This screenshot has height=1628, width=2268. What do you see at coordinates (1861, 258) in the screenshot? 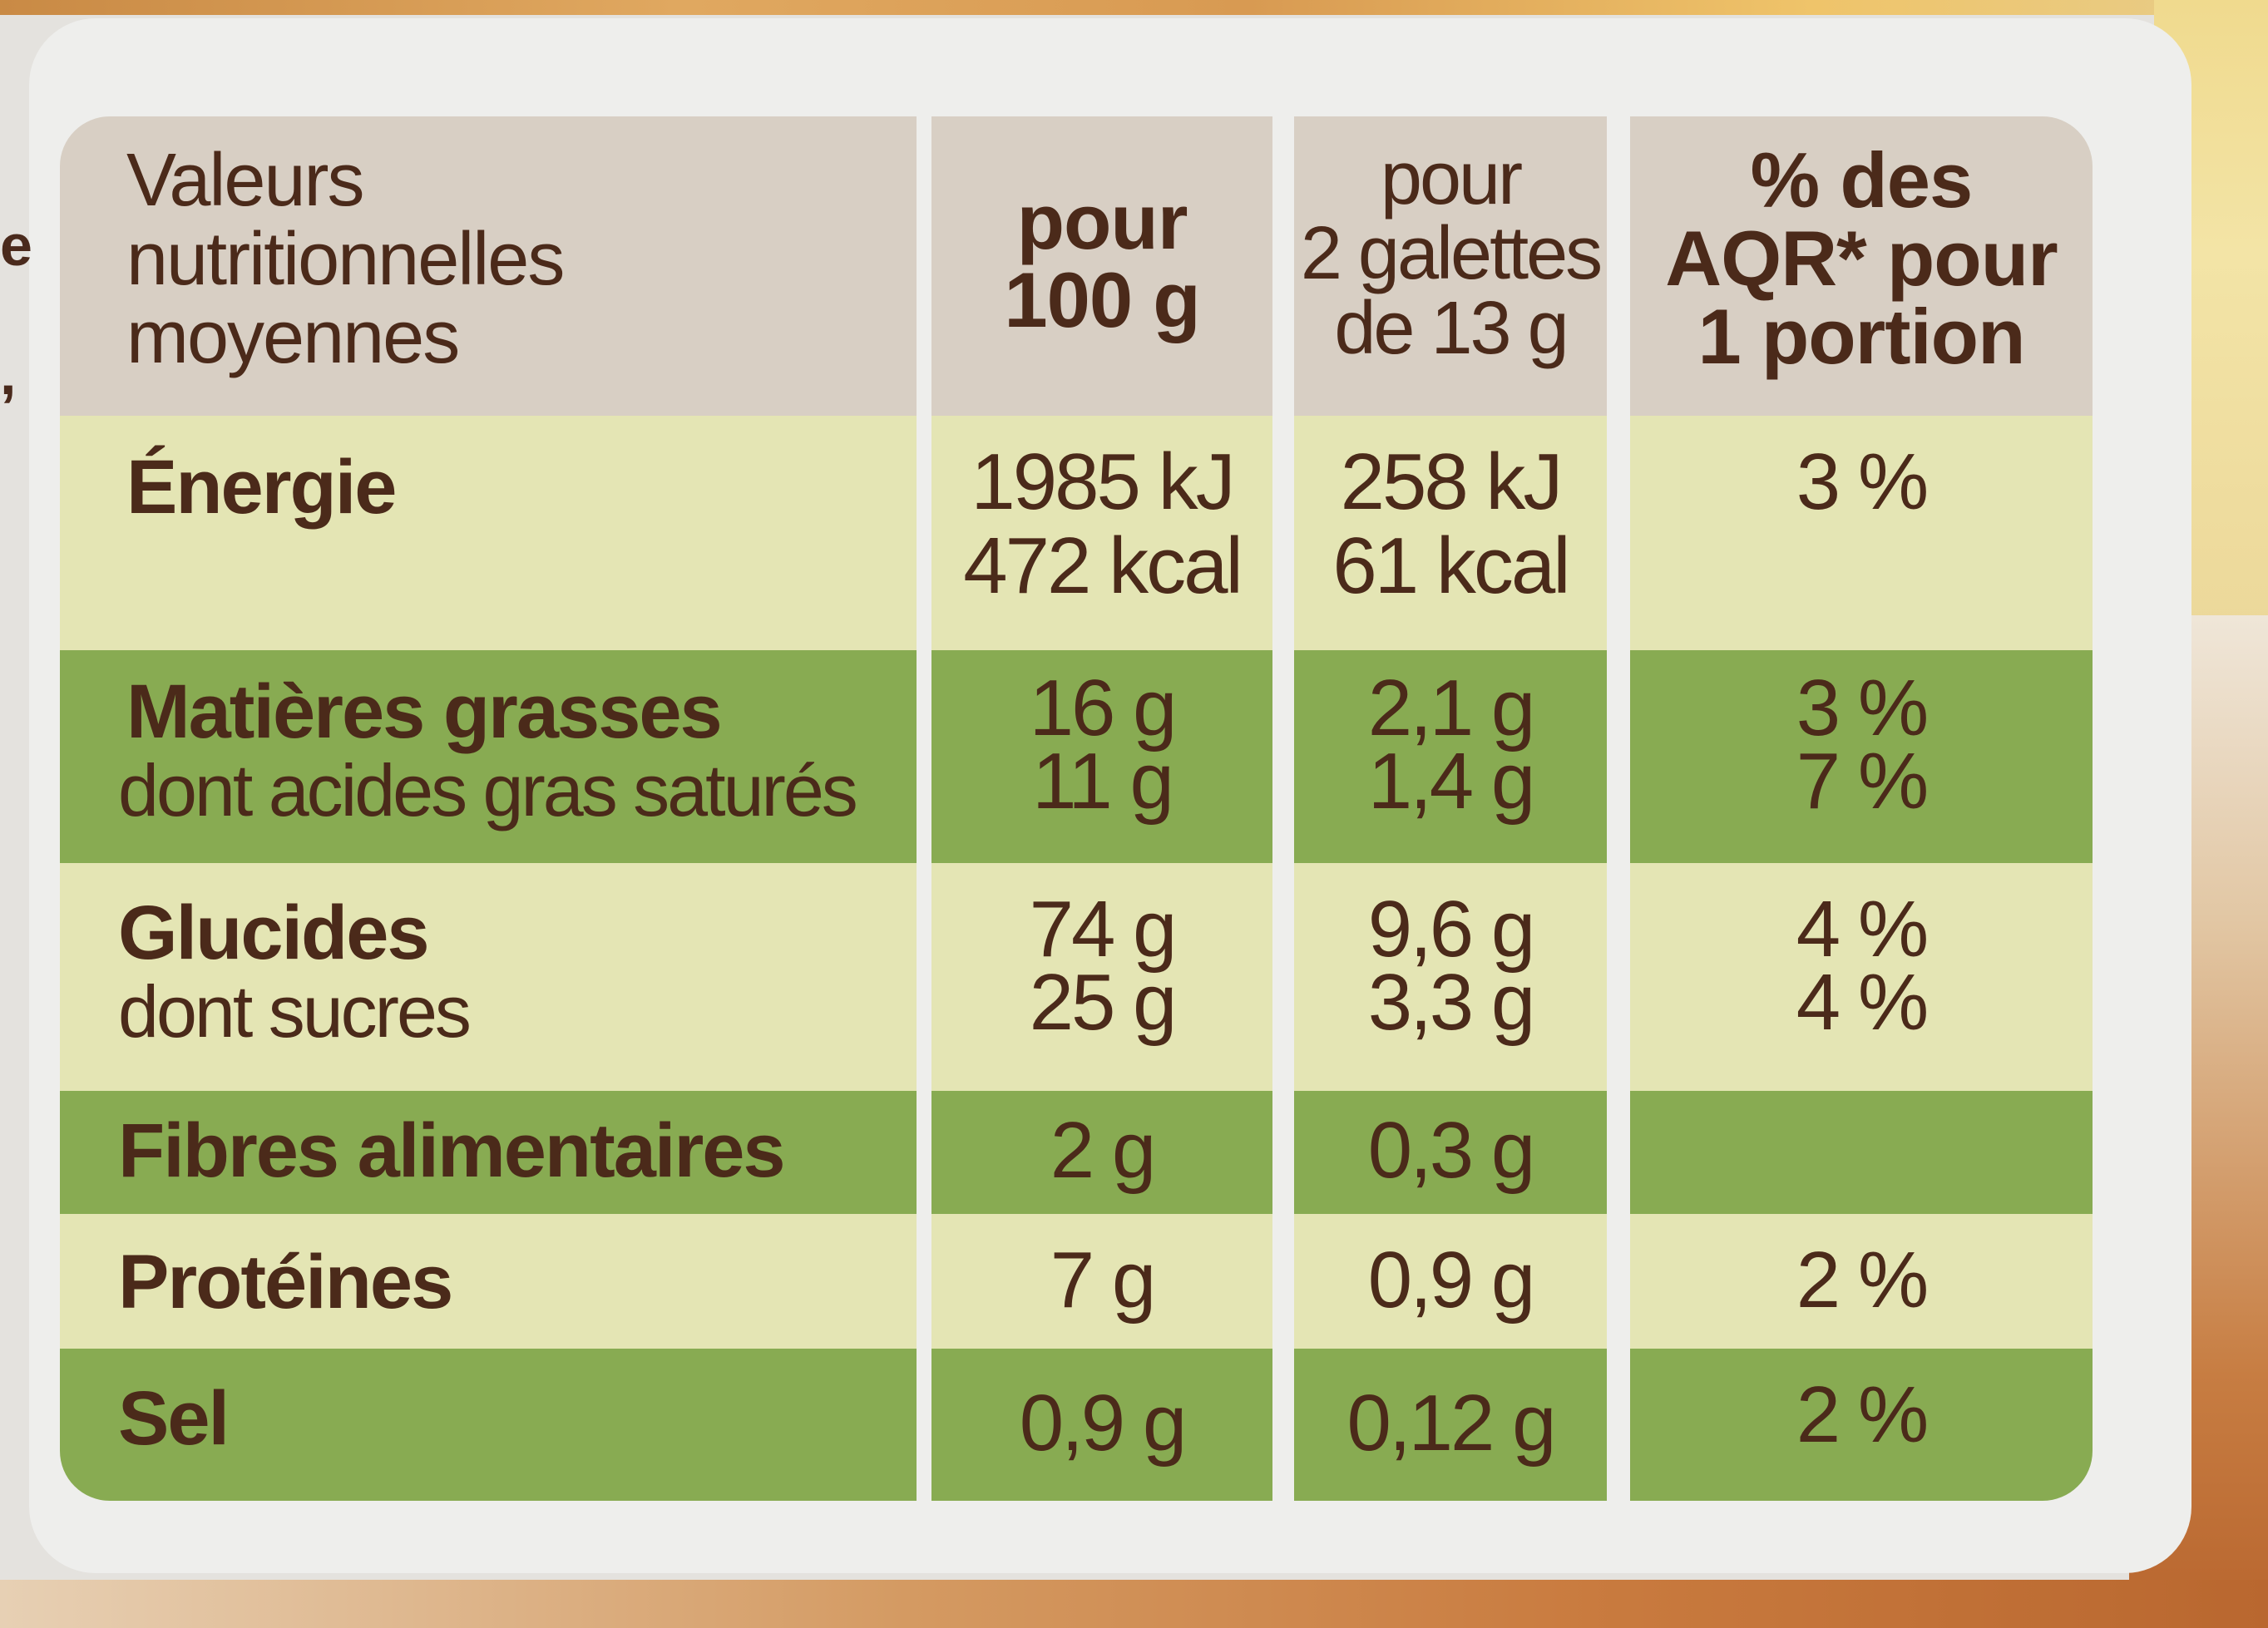
I see `header-aqr-line: AQR* pour` at bounding box center [1861, 258].